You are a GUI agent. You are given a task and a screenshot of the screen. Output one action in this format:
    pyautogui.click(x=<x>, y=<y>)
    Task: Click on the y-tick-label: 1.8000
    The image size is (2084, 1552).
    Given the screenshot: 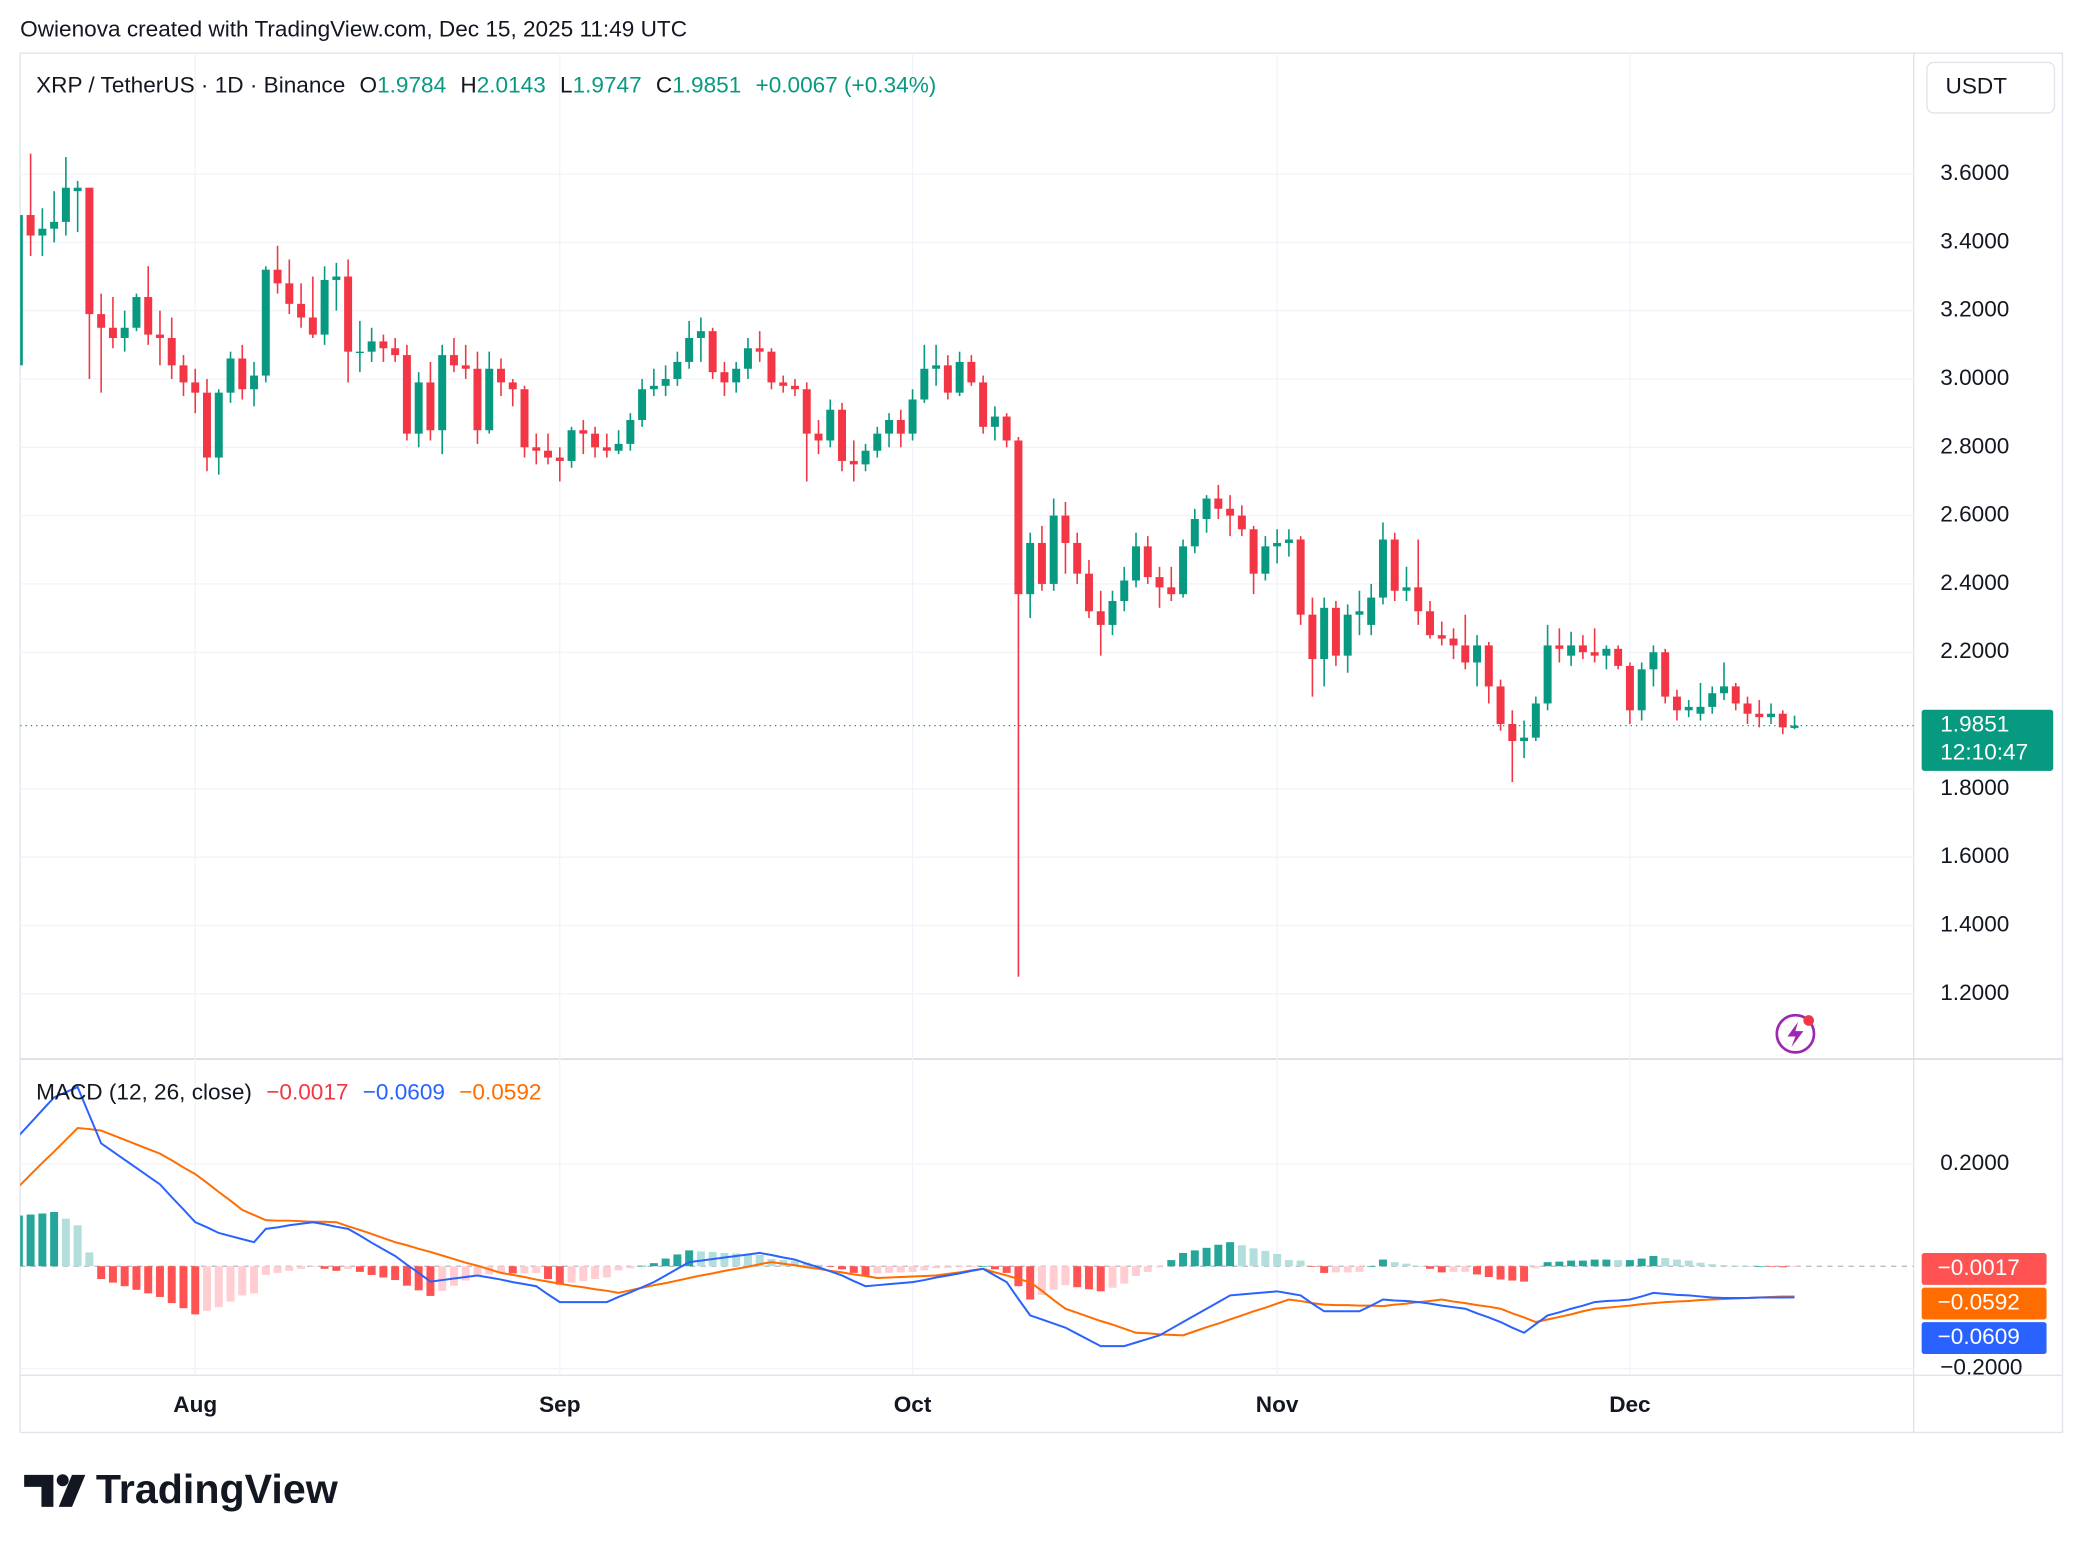 What is the action you would take?
    pyautogui.click(x=1974, y=787)
    